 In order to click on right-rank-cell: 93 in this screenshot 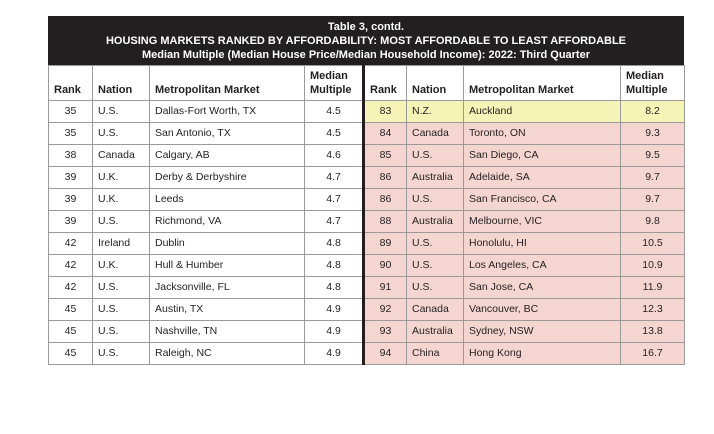, I will do `click(384, 331)`.